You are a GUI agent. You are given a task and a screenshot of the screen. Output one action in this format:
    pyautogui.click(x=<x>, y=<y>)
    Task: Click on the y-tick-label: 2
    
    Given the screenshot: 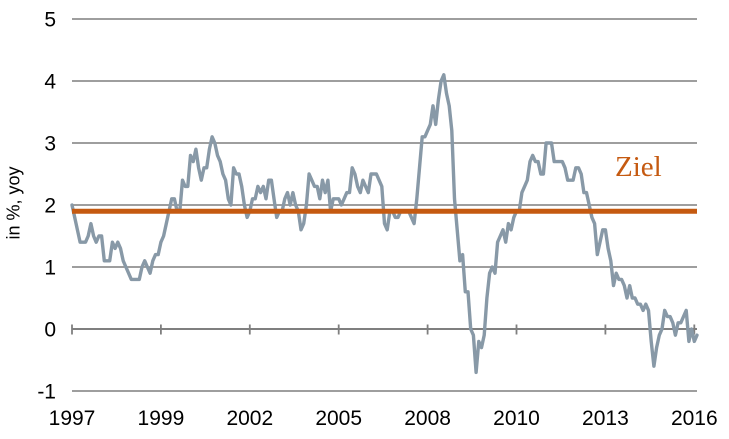 What is the action you would take?
    pyautogui.click(x=50, y=206)
    